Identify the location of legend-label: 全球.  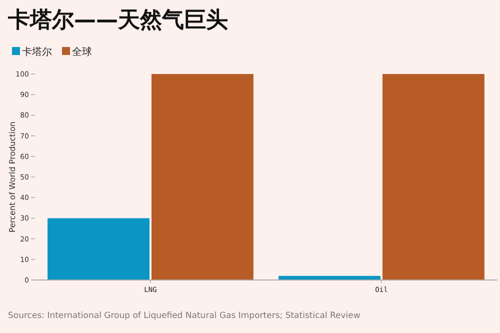
(82, 52).